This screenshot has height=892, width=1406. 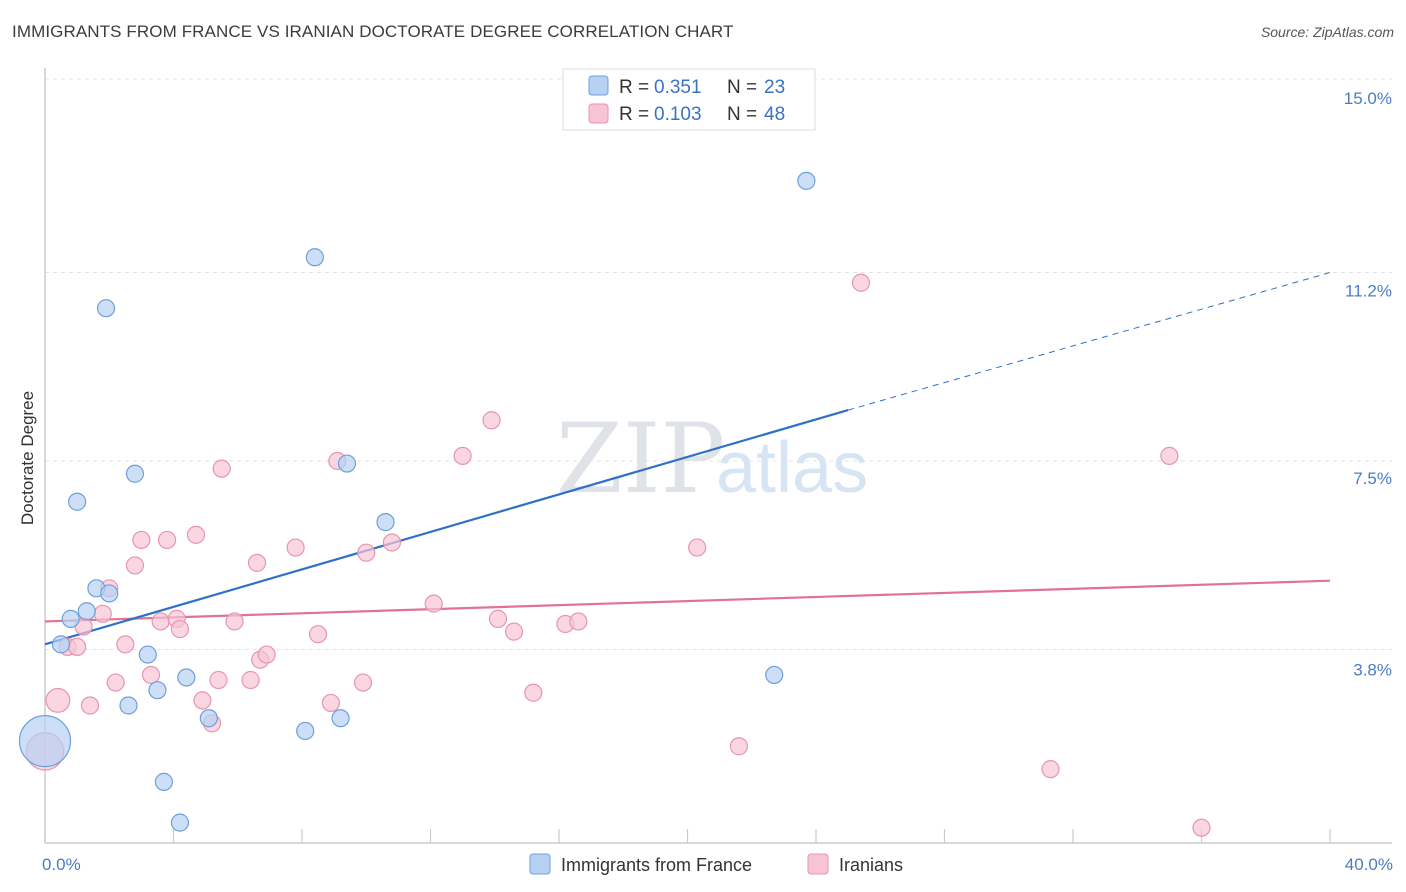 I want to click on source-label: Source: ZipAtlas.com, so click(x=1327, y=32).